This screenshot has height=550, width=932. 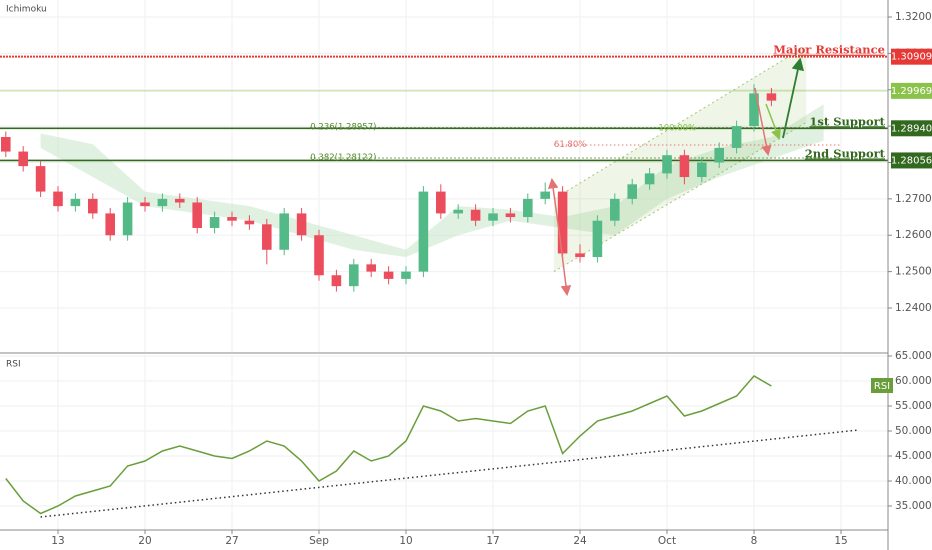 I want to click on pane-title: RSI, so click(x=13, y=365).